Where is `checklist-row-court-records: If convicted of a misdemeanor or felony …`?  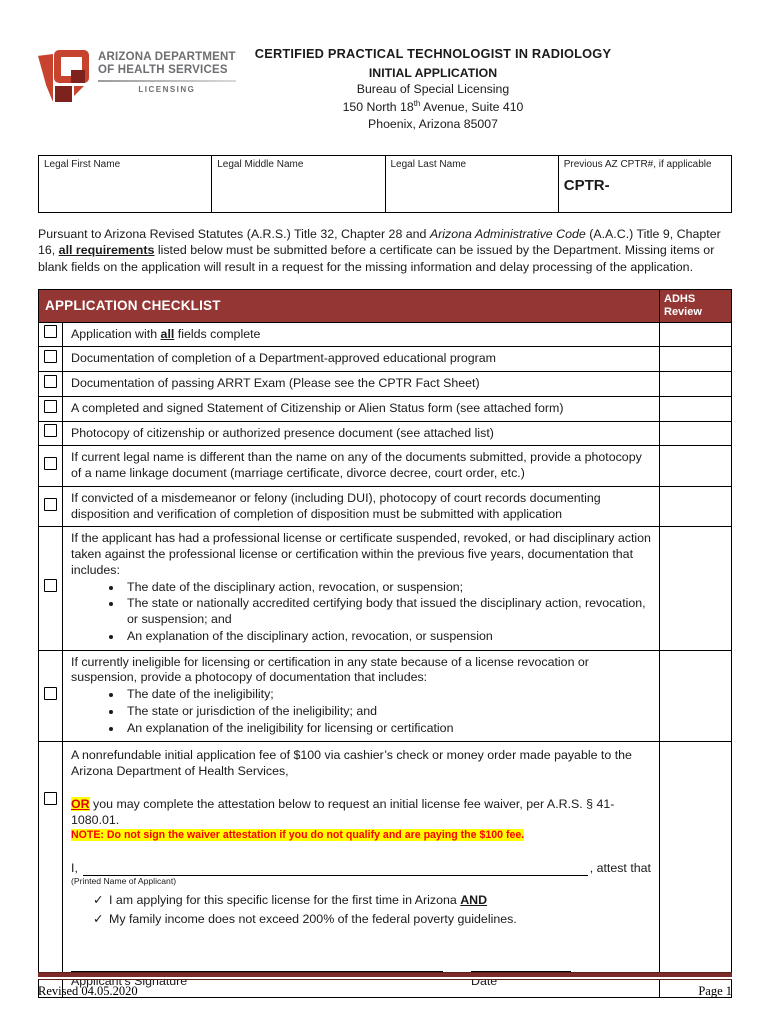 checklist-row-court-records: If convicted of a misdemeanor or felony … is located at coordinates (385, 506).